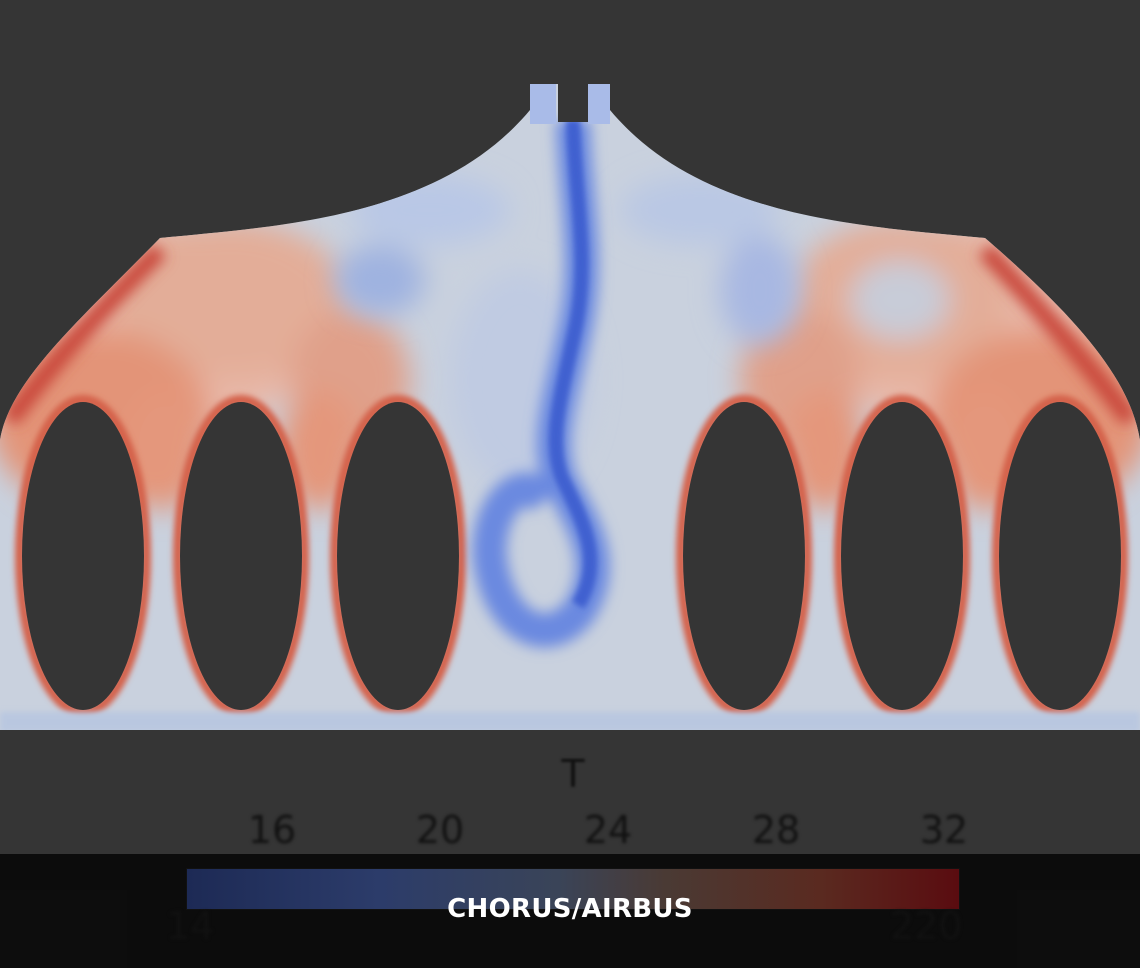 The image size is (1140, 968). Describe the element at coordinates (944, 830) in the screenshot. I see `colorbar-tick: 32` at that location.